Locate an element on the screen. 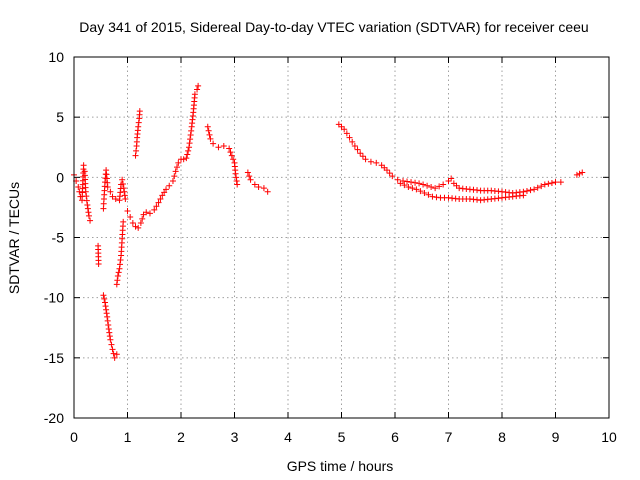 This screenshot has width=640, height=480. x-axis-label: GPS time / hours is located at coordinates (340, 466).